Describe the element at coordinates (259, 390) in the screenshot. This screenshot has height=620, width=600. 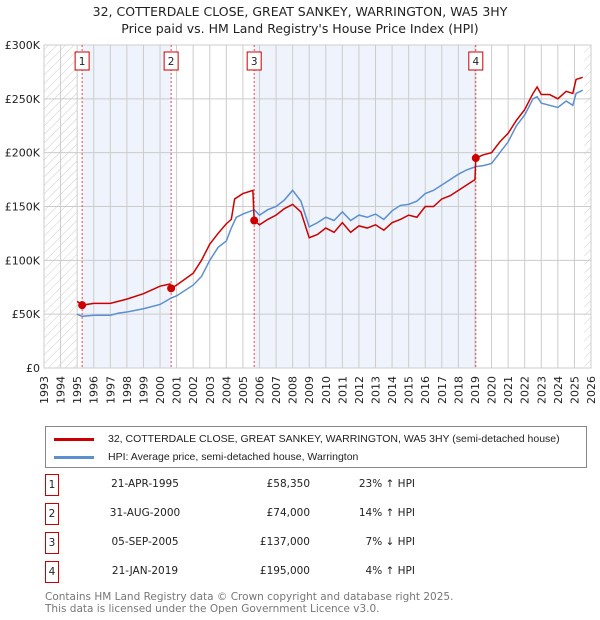
I see `x-tick-label: 2006` at that location.